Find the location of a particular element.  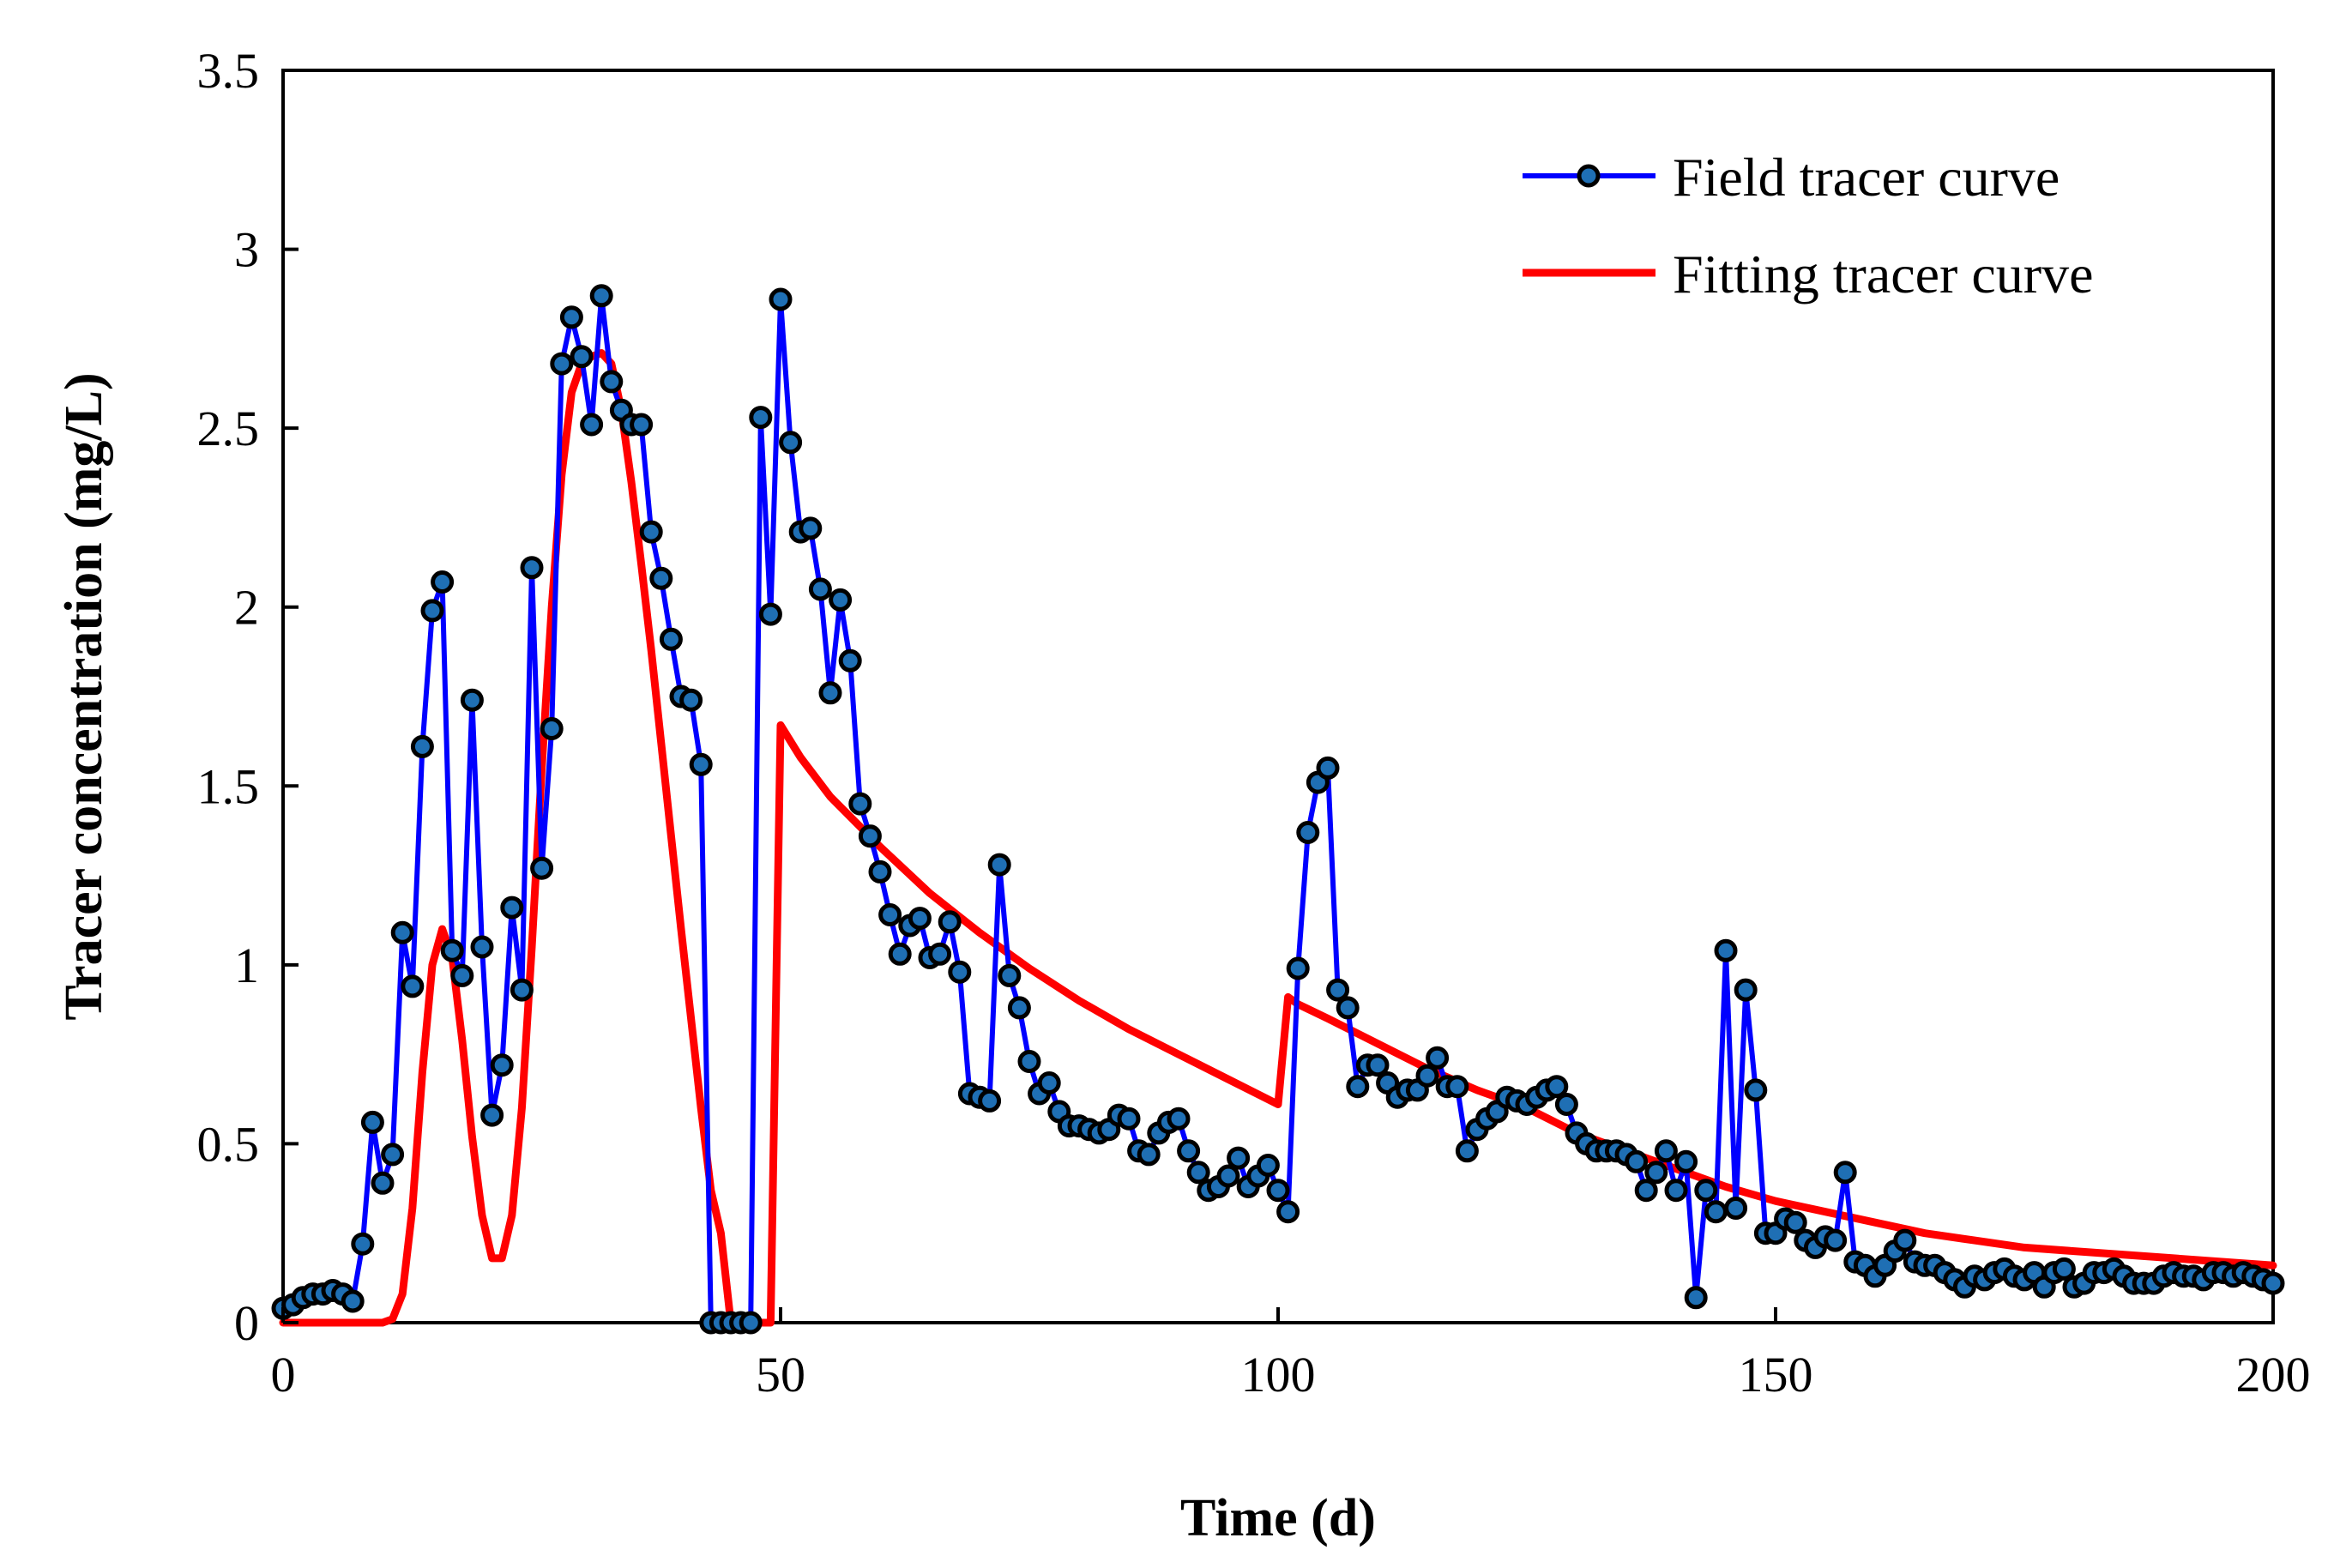

x-tick-label: 150 is located at coordinates (1776, 1374).